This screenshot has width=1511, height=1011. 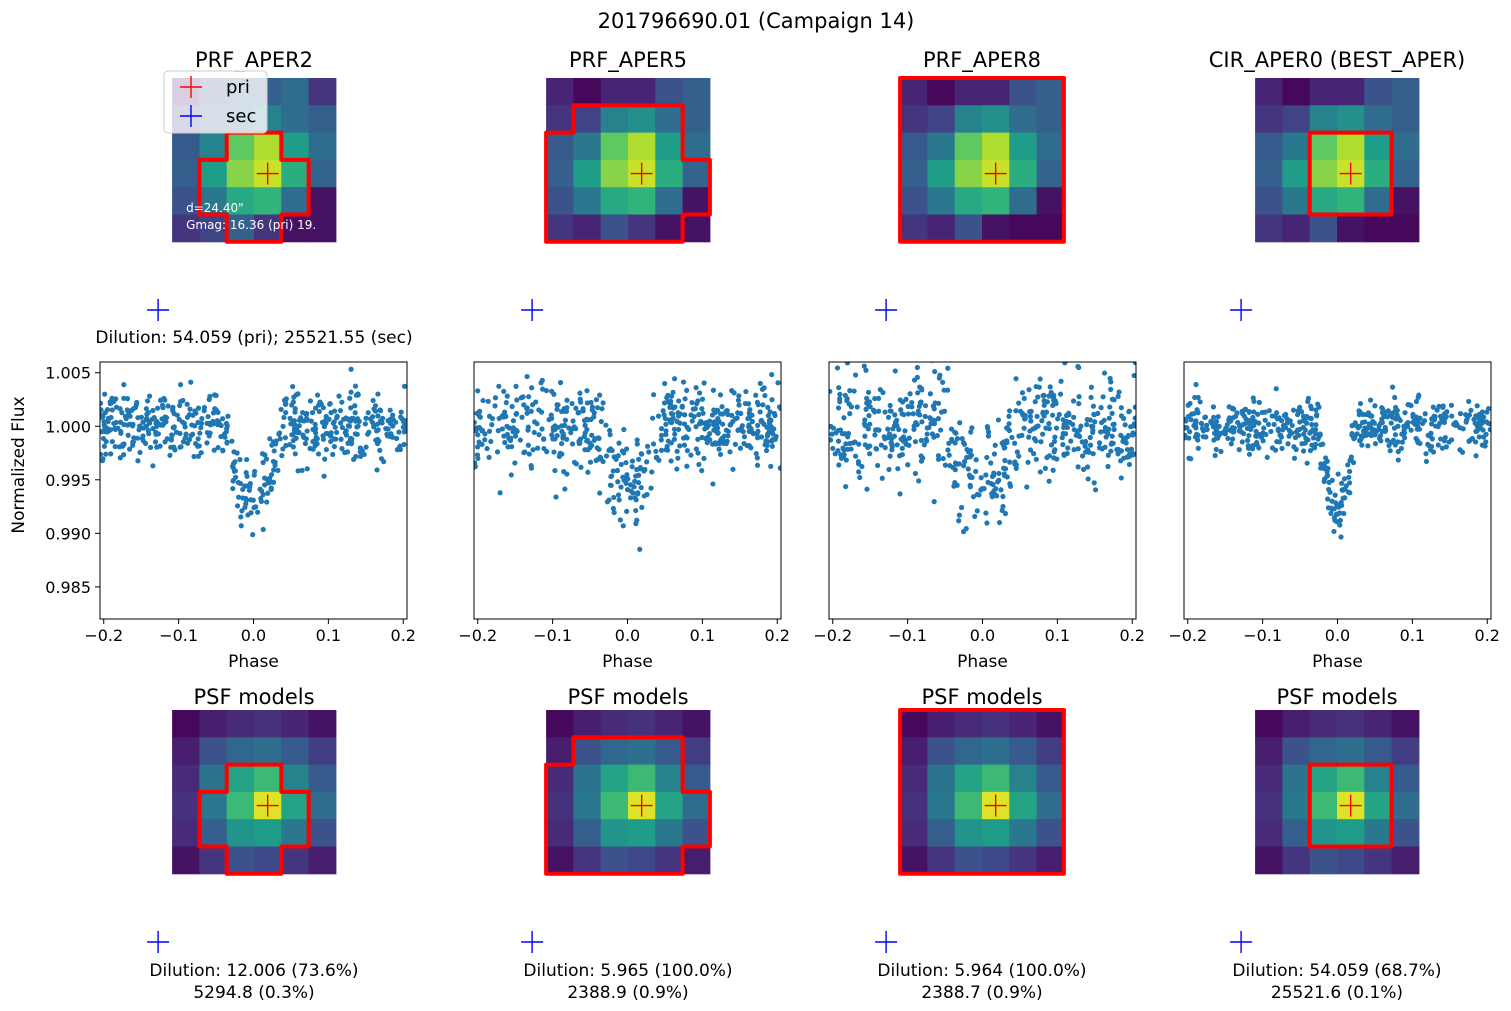 What do you see at coordinates (241, 116) in the screenshot?
I see `legend-label: sec` at bounding box center [241, 116].